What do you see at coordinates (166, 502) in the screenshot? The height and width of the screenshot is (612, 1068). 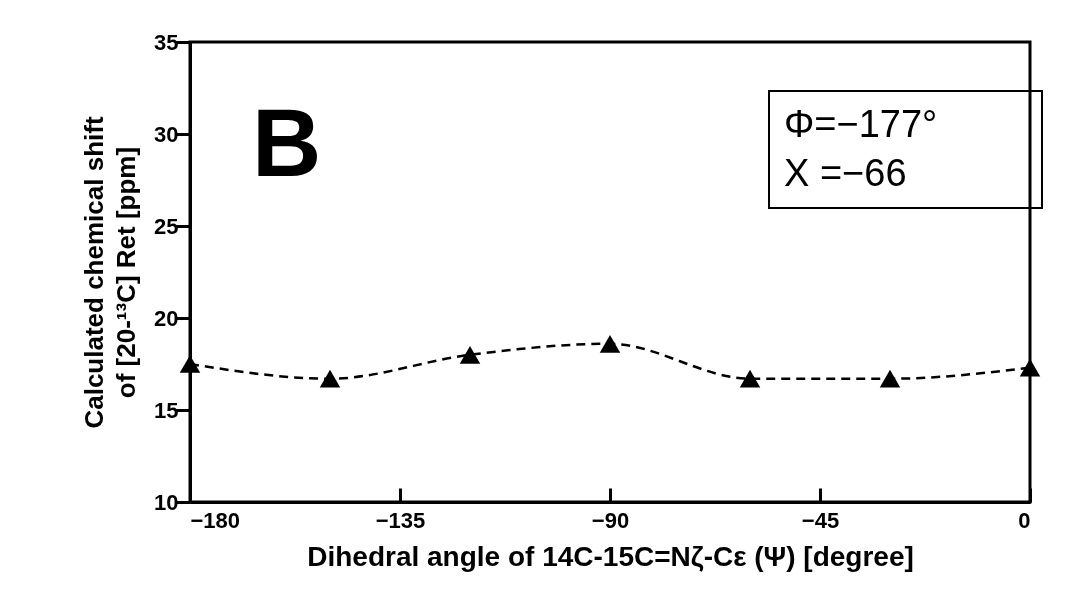 I see `y-tick-label: 10` at bounding box center [166, 502].